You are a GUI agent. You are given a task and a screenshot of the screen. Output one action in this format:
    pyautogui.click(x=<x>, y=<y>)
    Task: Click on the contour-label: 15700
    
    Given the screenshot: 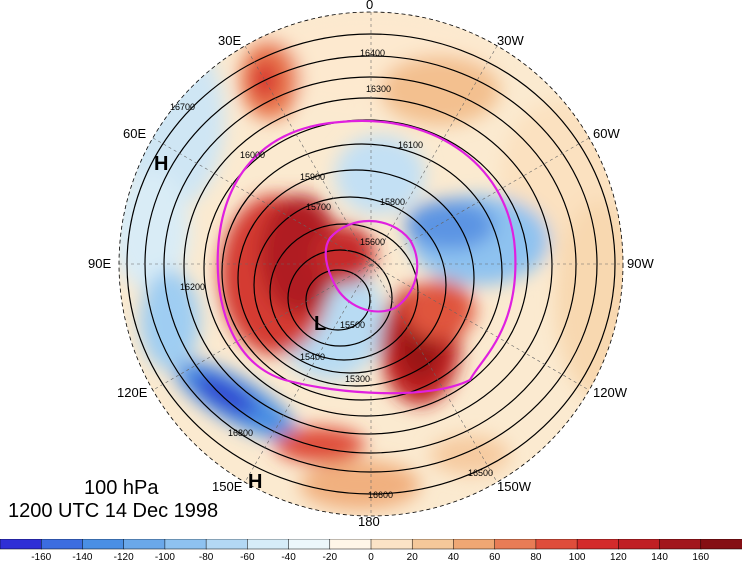 What is the action you would take?
    pyautogui.click(x=318, y=207)
    